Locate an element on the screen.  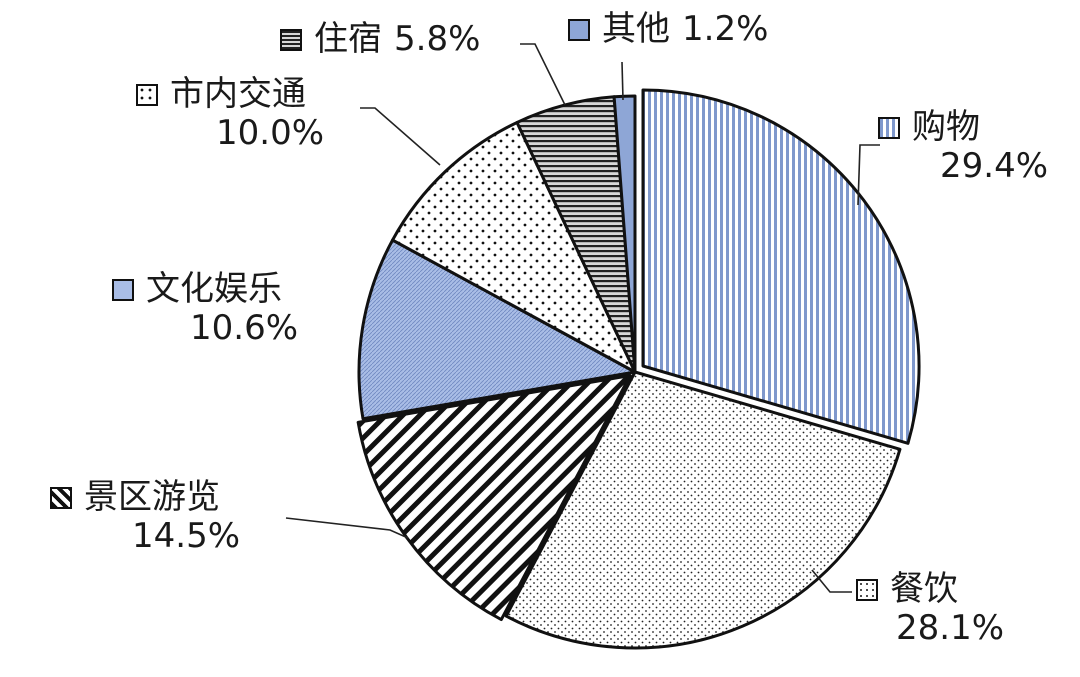
category-label: 住宿 is located at coordinates (348, 39).